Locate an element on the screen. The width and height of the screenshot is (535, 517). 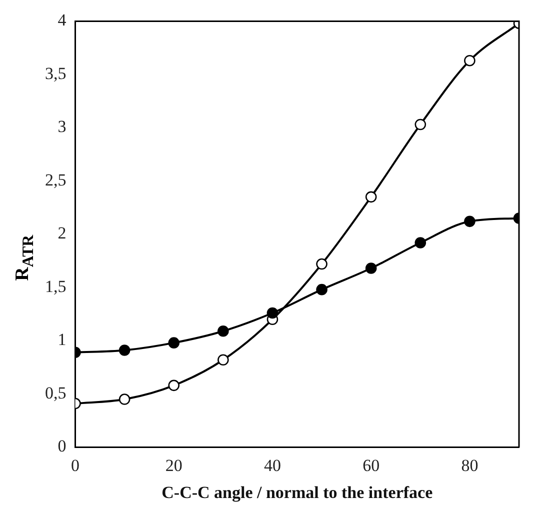
y-tick-label: 4 is located at coordinates (62, 20).